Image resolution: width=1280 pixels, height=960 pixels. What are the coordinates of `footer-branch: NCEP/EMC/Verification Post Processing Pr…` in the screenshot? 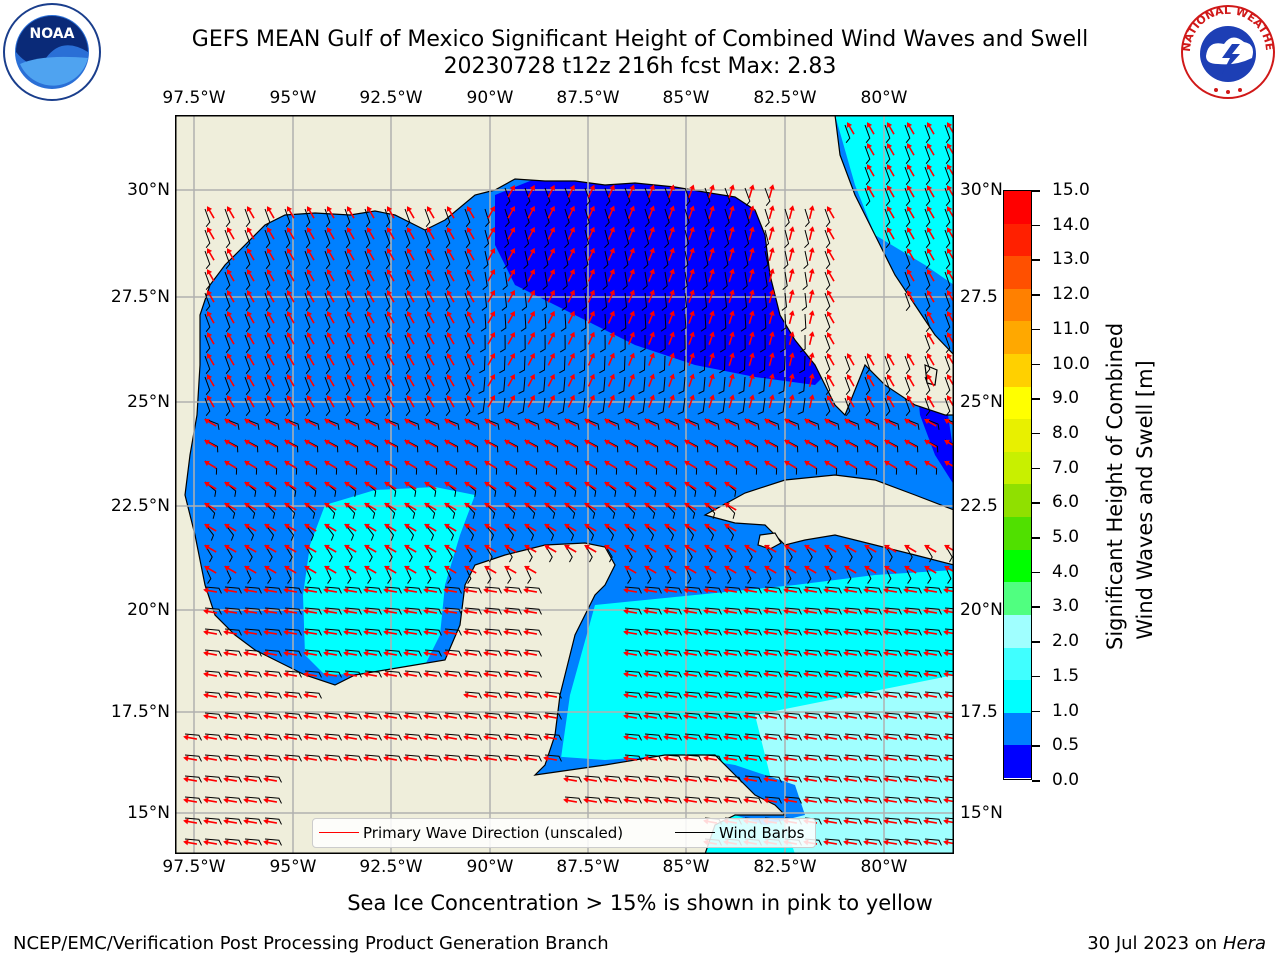 It's located at (311, 943).